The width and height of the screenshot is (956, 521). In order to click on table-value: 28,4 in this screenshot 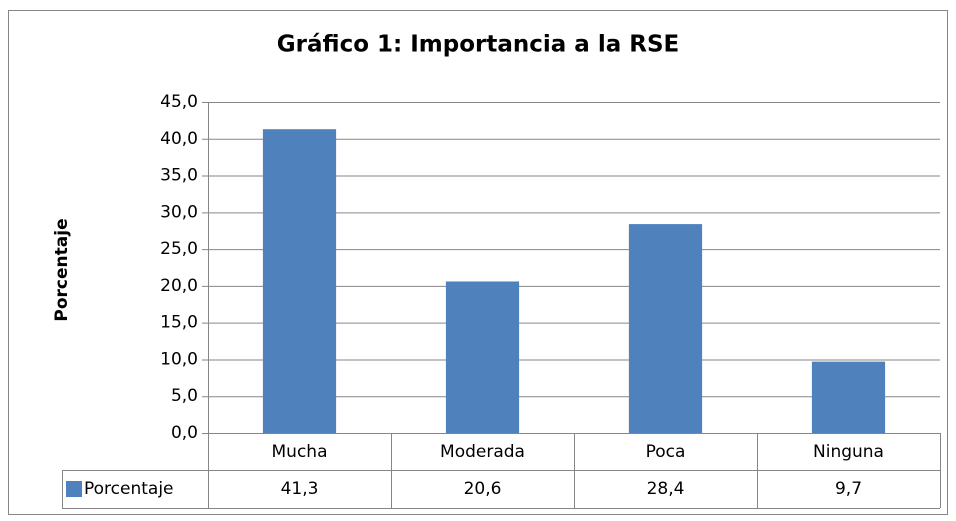, I will do `click(666, 489)`.